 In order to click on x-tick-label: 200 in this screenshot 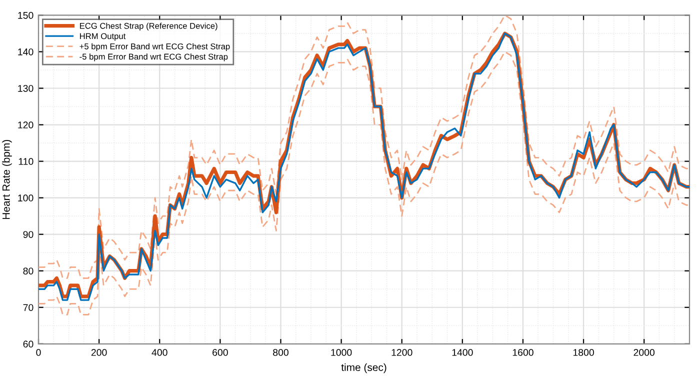, I will do `click(99, 352)`.